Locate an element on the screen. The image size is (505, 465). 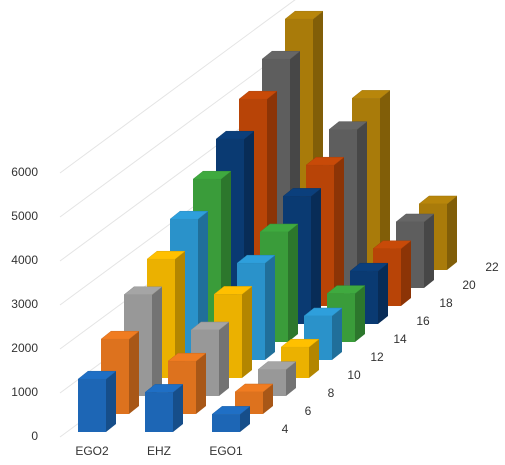
series-label: 12 is located at coordinates (377, 357).